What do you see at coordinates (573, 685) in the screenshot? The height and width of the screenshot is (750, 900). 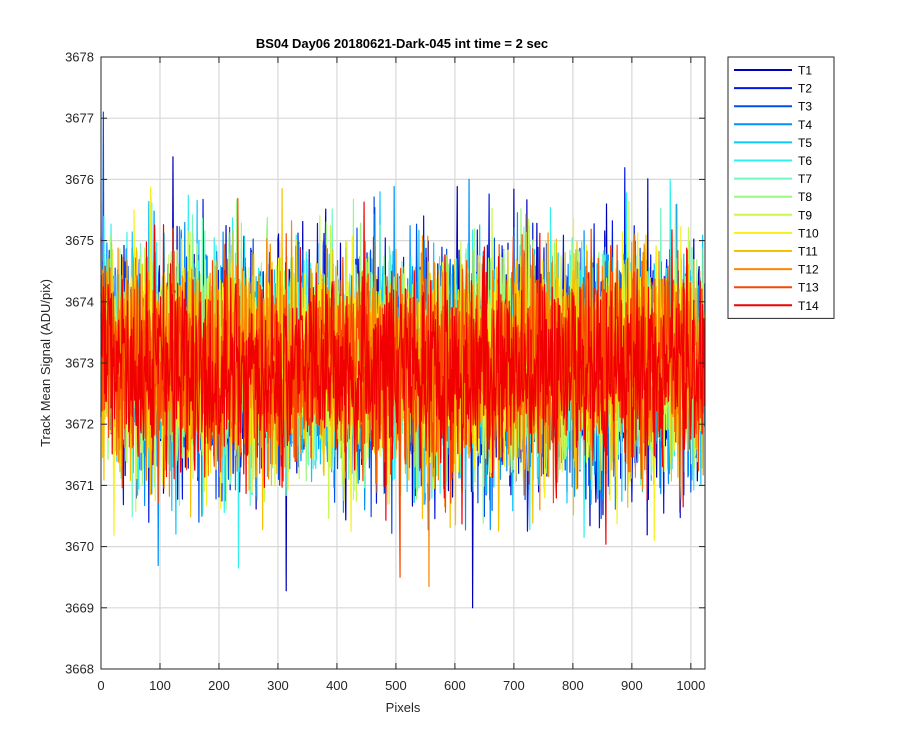 I see `x-tick-label: 800` at bounding box center [573, 685].